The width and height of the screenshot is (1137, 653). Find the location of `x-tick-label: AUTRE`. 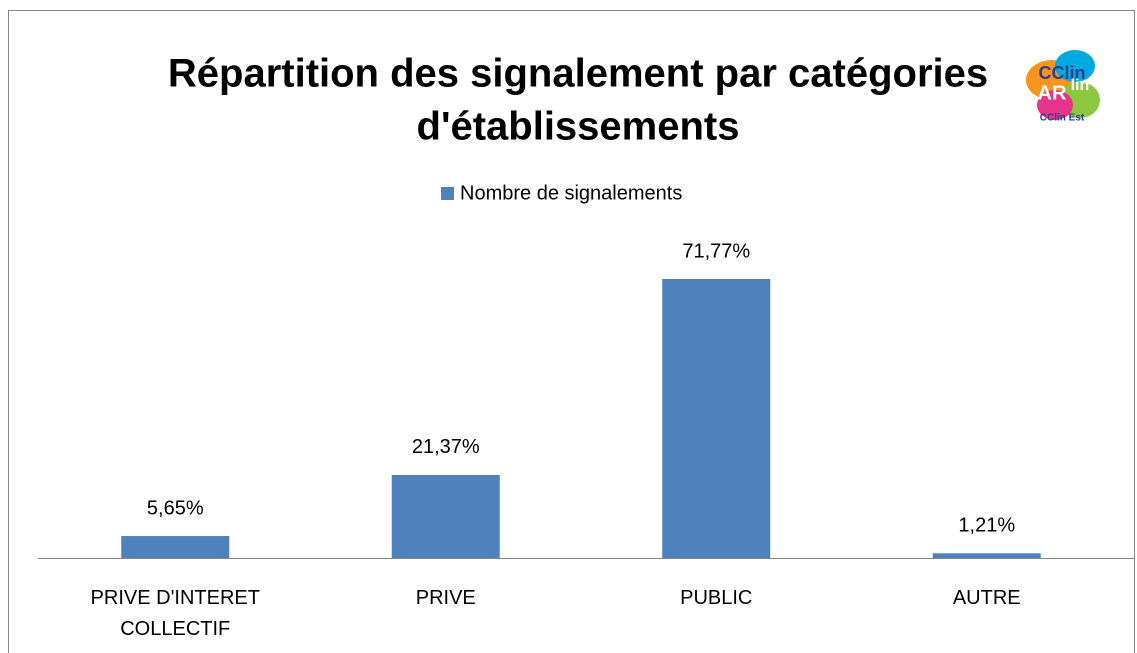

x-tick-label: AUTRE is located at coordinates (986, 598).